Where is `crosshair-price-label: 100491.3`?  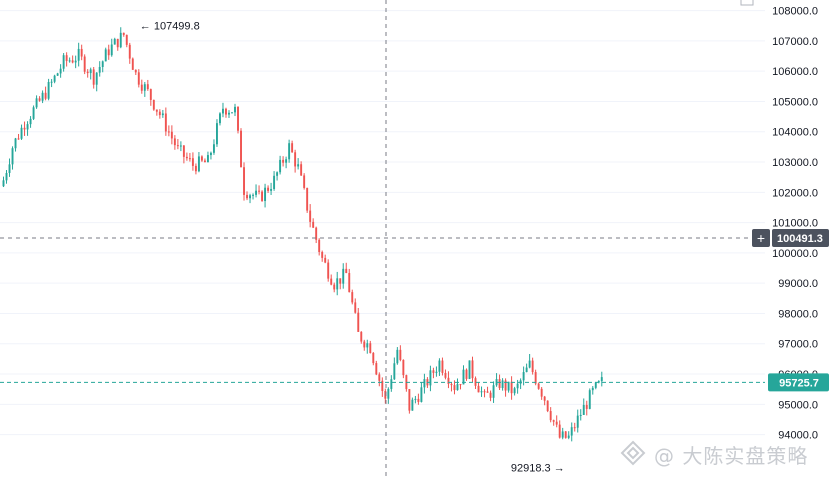
crosshair-price-label: 100491.3 is located at coordinates (800, 239).